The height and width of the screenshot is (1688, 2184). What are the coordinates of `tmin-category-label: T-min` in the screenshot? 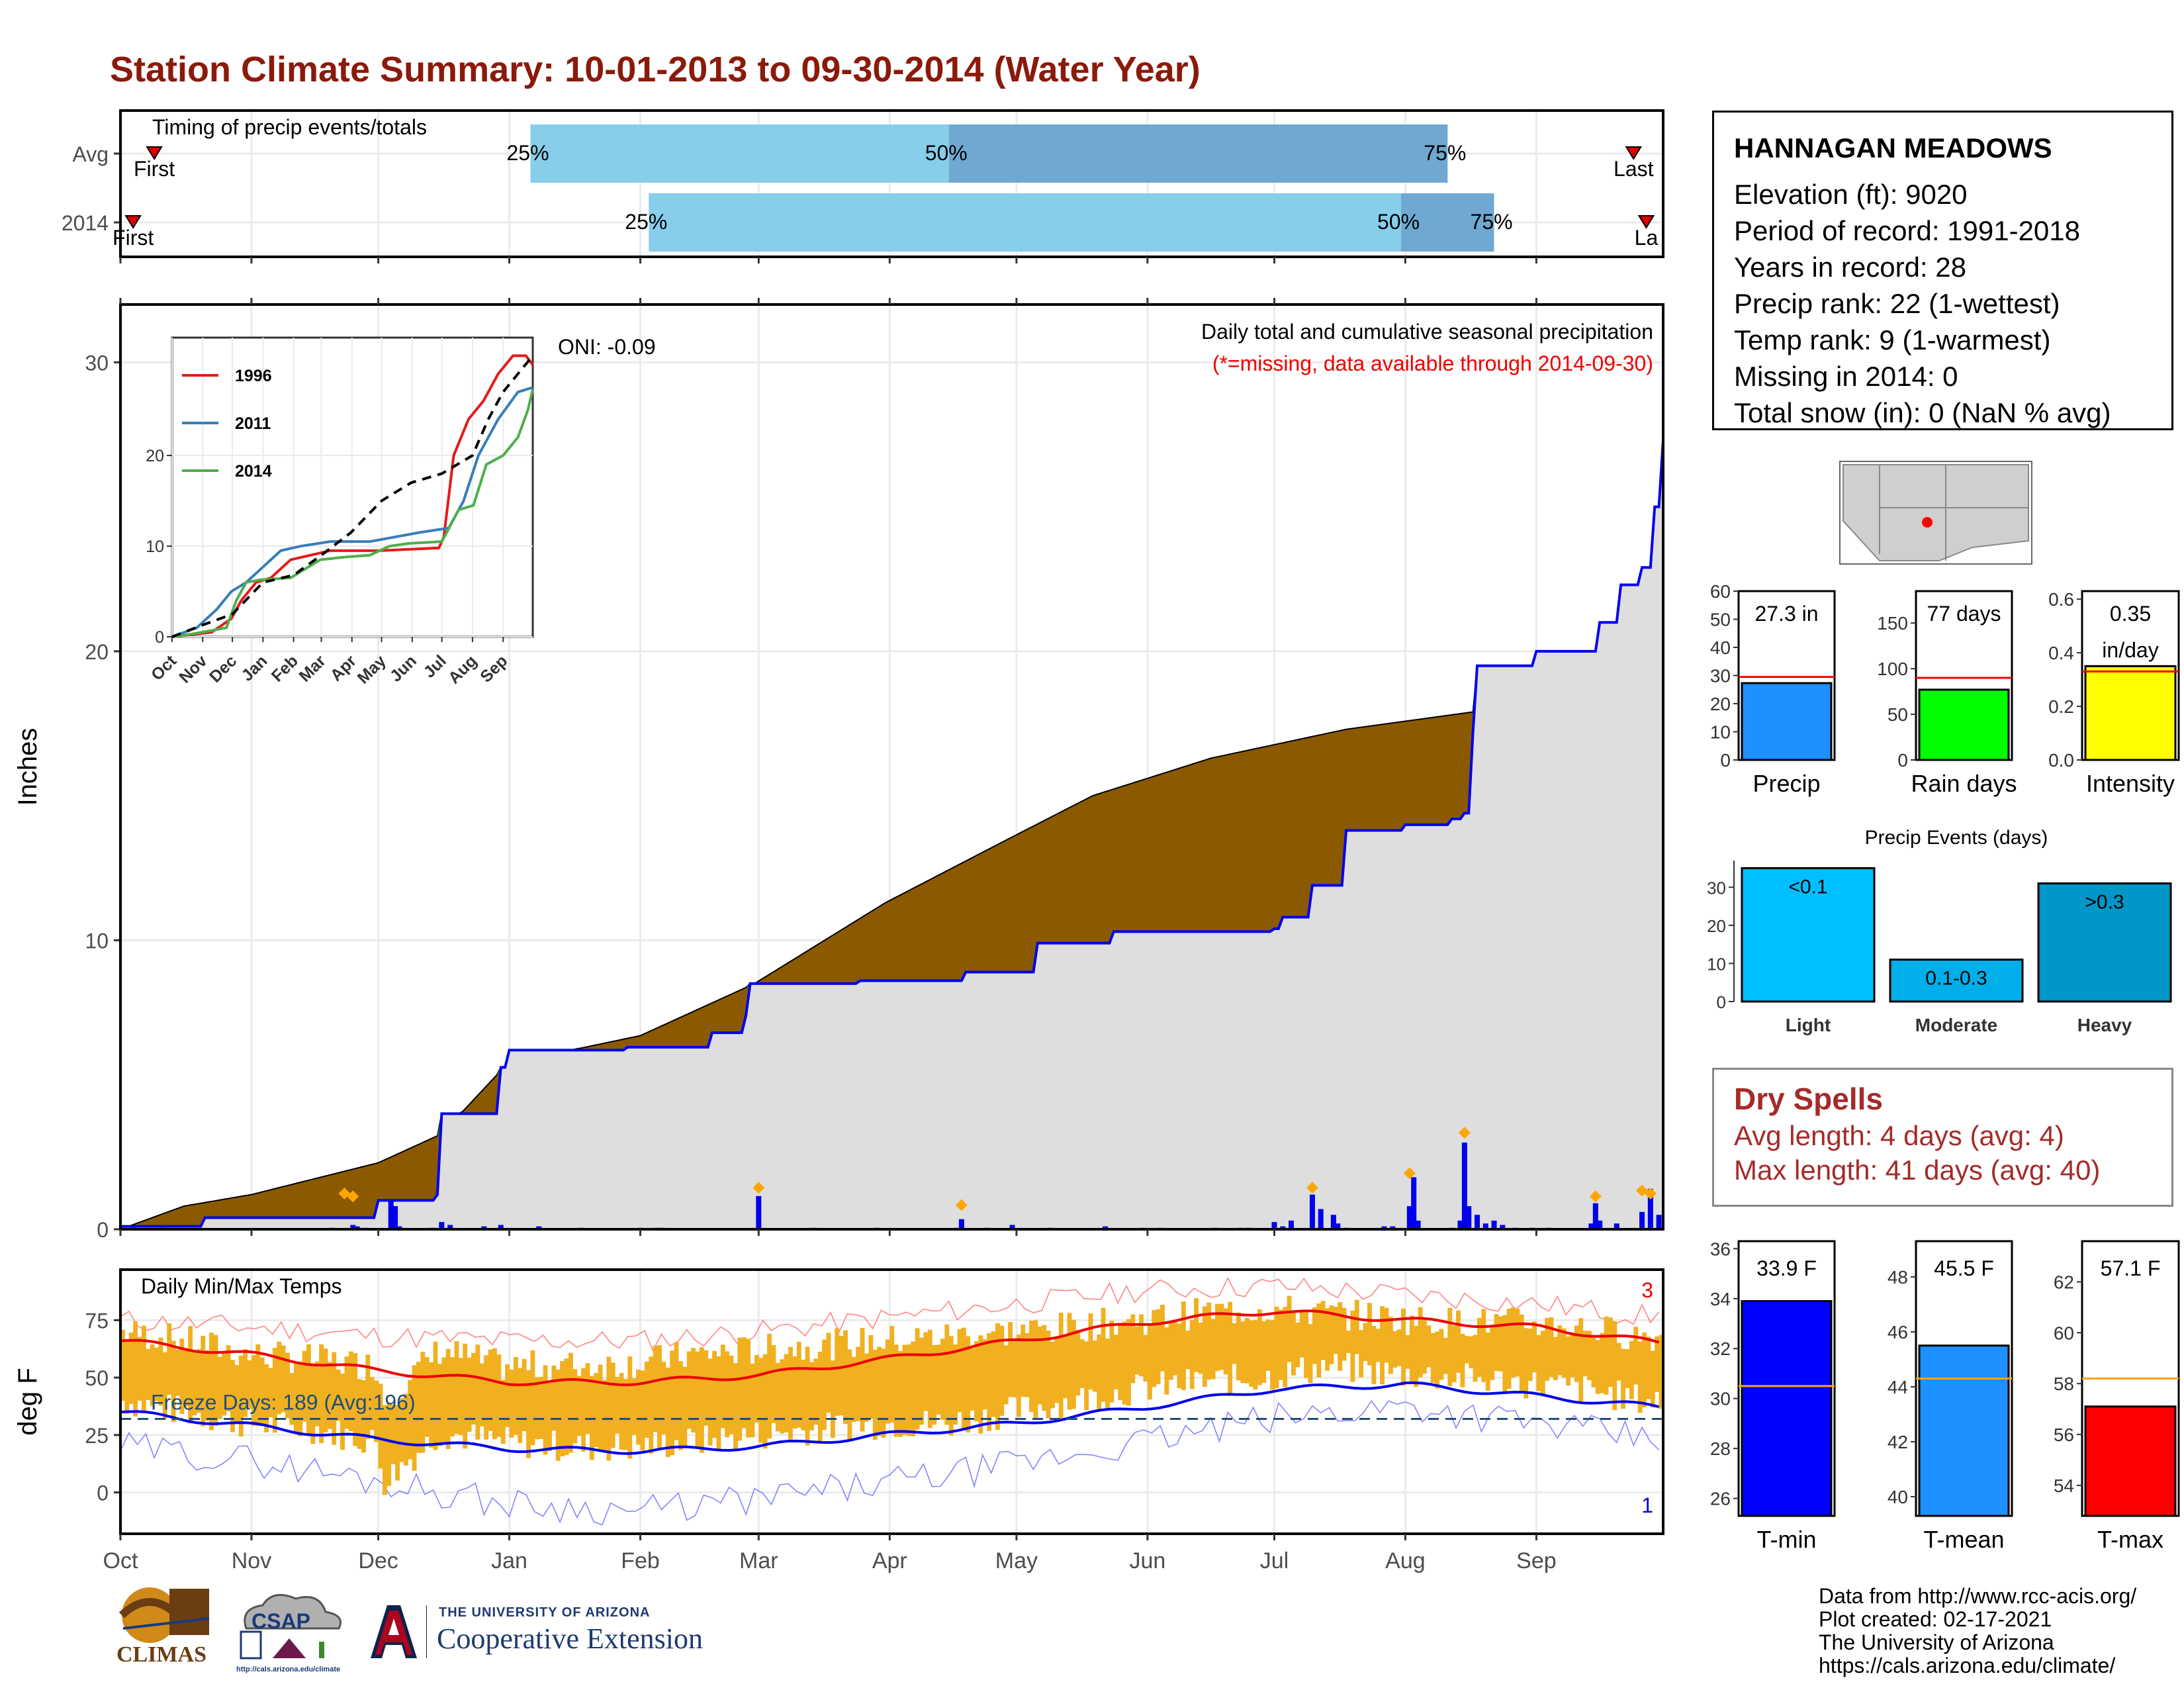 It's located at (1787, 1539).